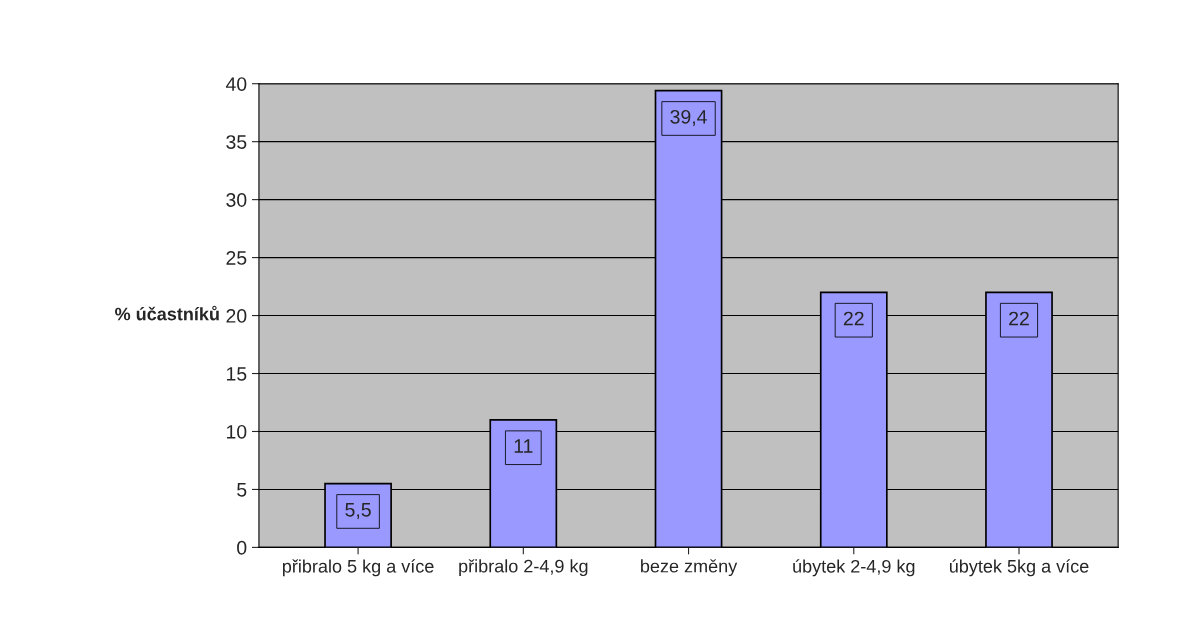  Describe the element at coordinates (523, 446) in the screenshot. I see `data-label: 11` at that location.